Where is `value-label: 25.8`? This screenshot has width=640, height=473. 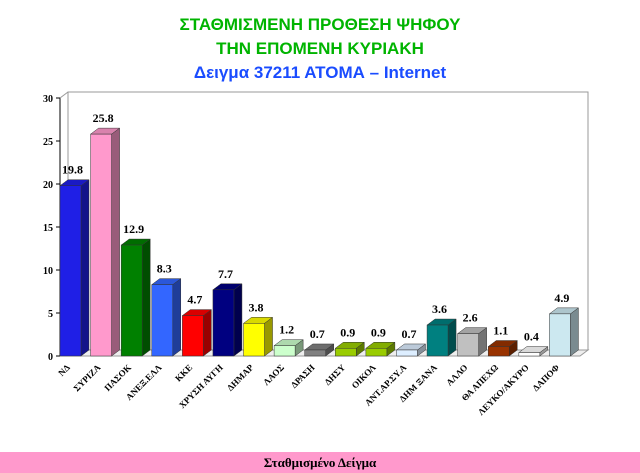
value-label: 25.8 is located at coordinates (103, 118).